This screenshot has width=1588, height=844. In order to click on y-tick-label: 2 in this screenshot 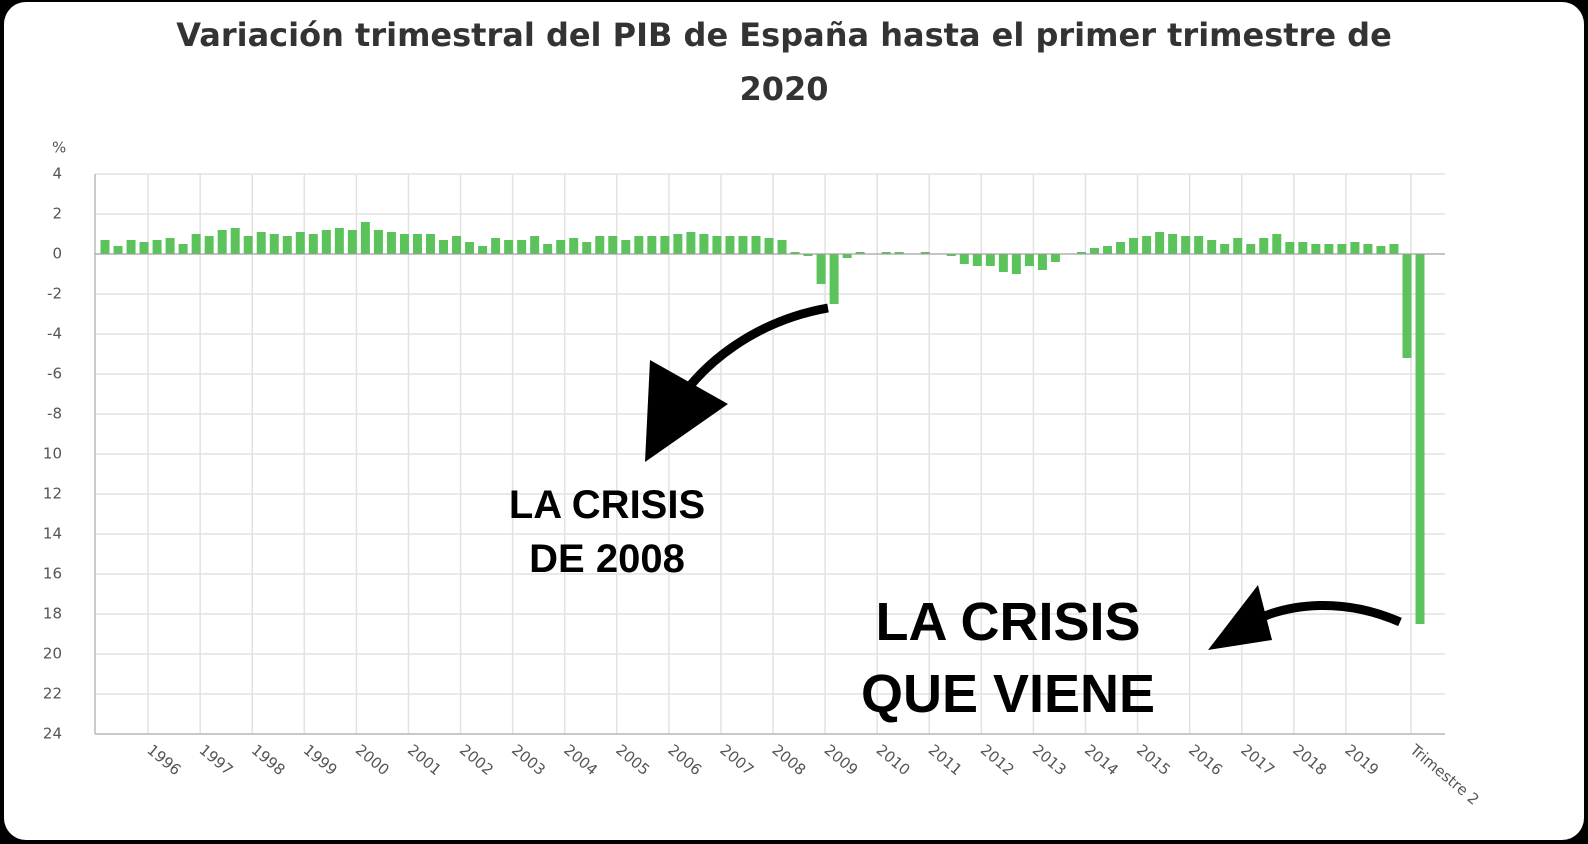, I will do `click(57, 214)`.